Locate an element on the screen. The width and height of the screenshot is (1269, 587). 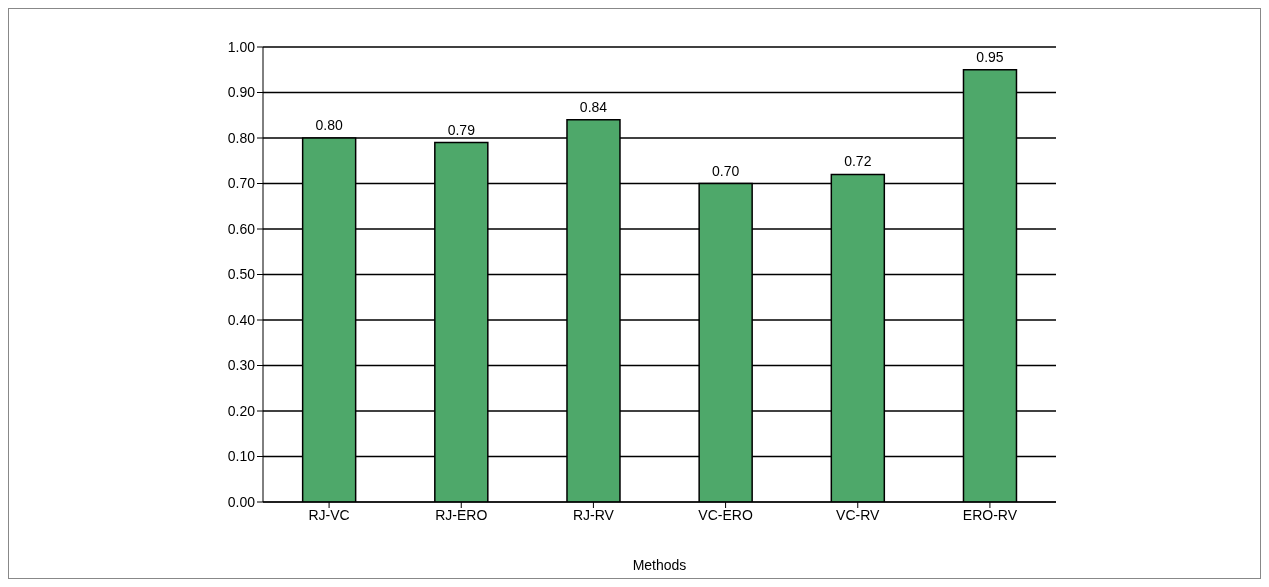
data-label: 0.84 is located at coordinates (593, 106).